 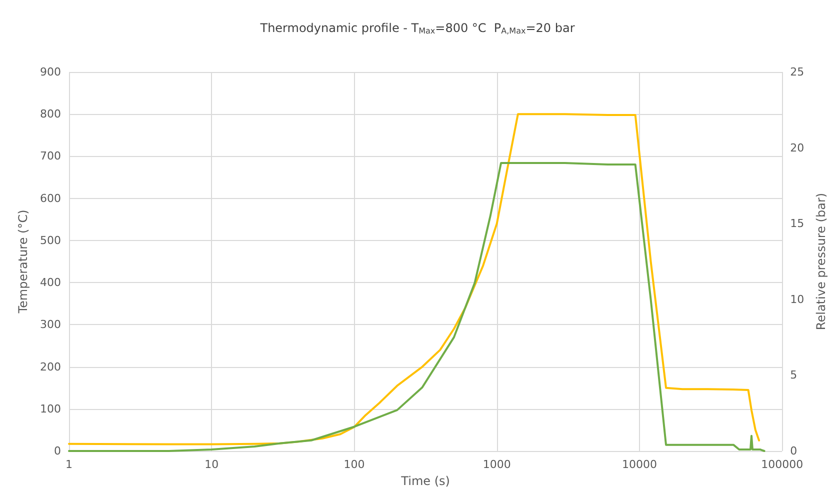 What do you see at coordinates (50, 240) in the screenshot?
I see `y-tick-label: 500` at bounding box center [50, 240].